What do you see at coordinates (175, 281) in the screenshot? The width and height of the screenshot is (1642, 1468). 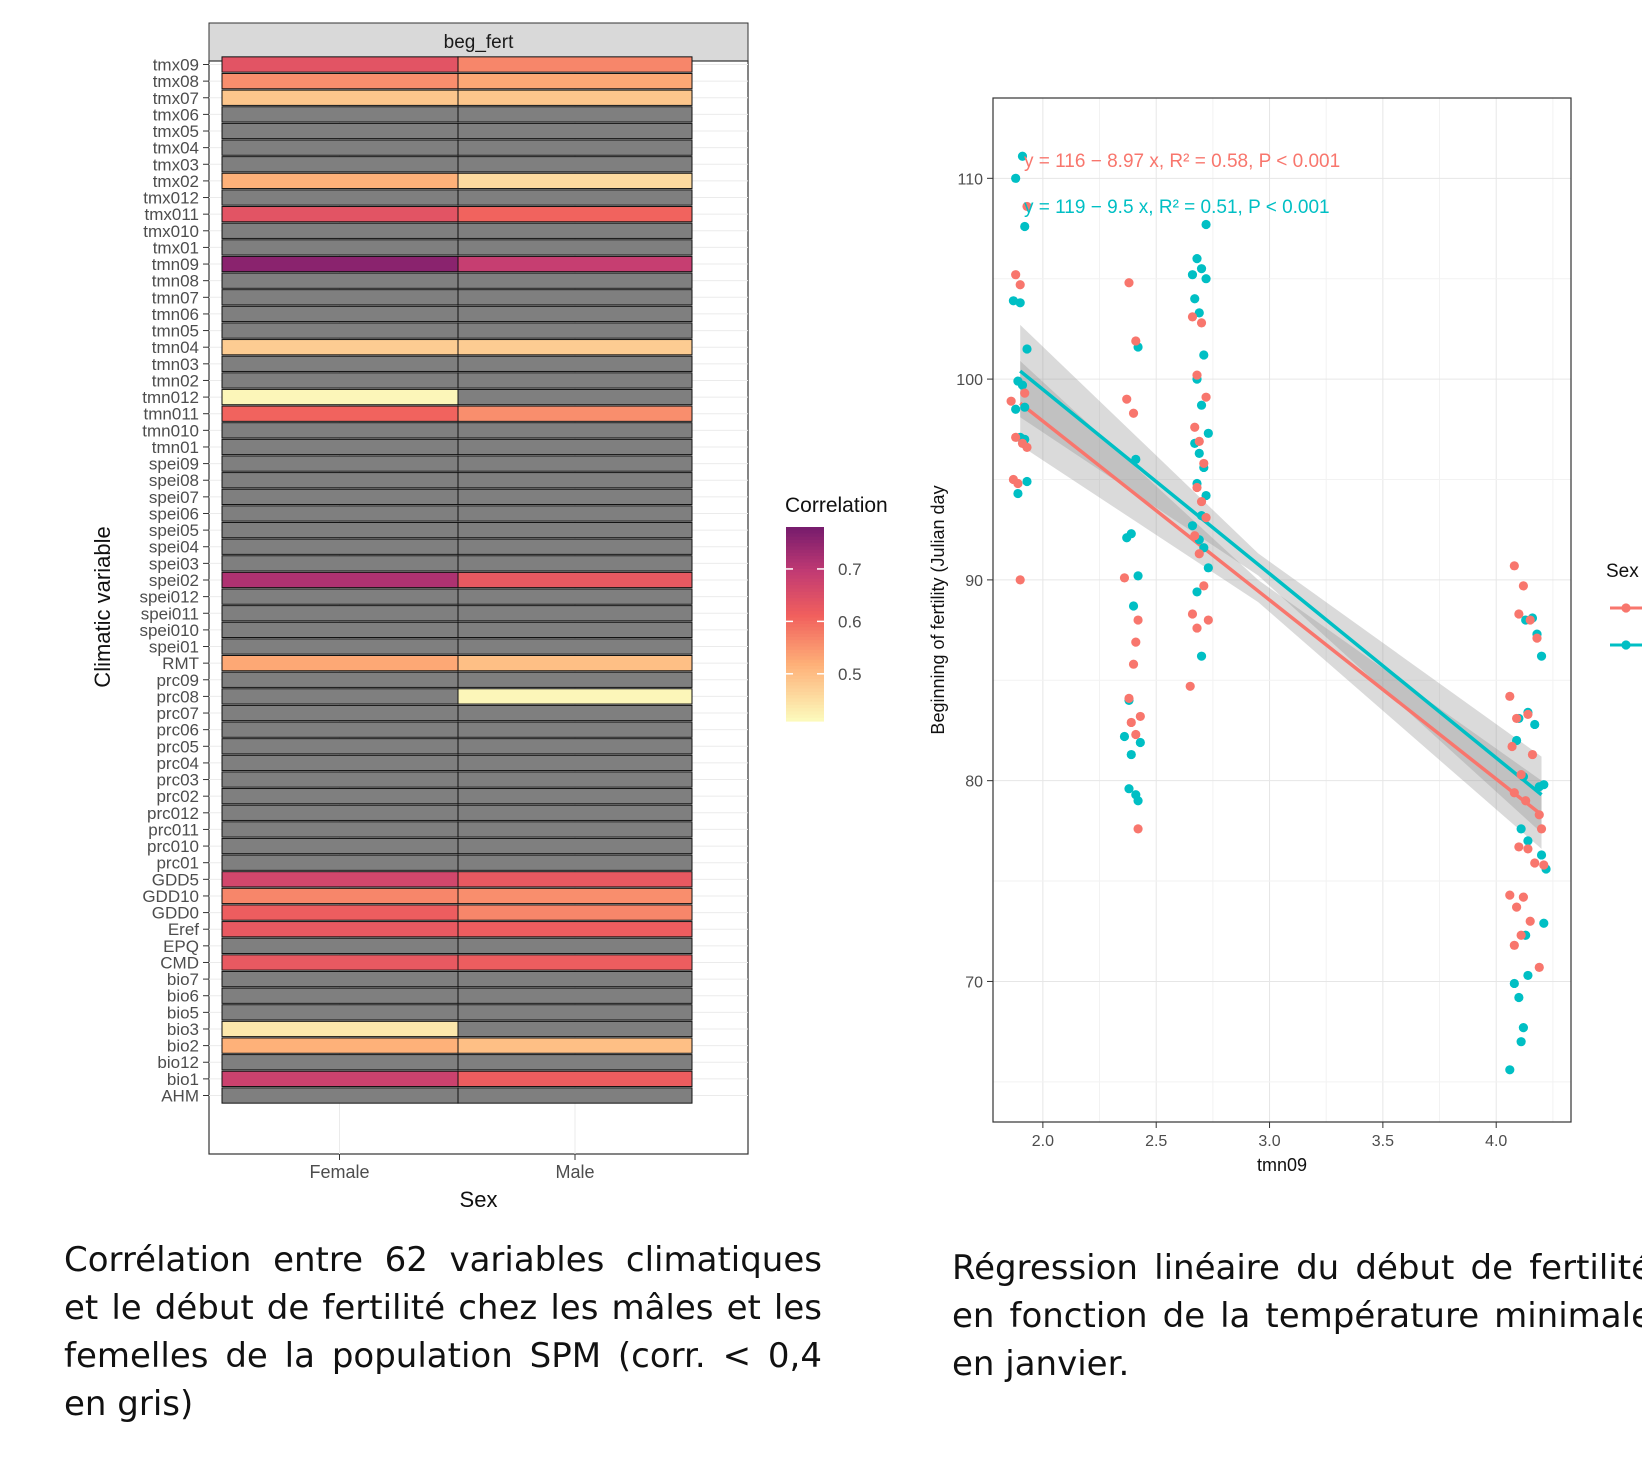 I see `heatmap-y-tick-label: tmn08` at bounding box center [175, 281].